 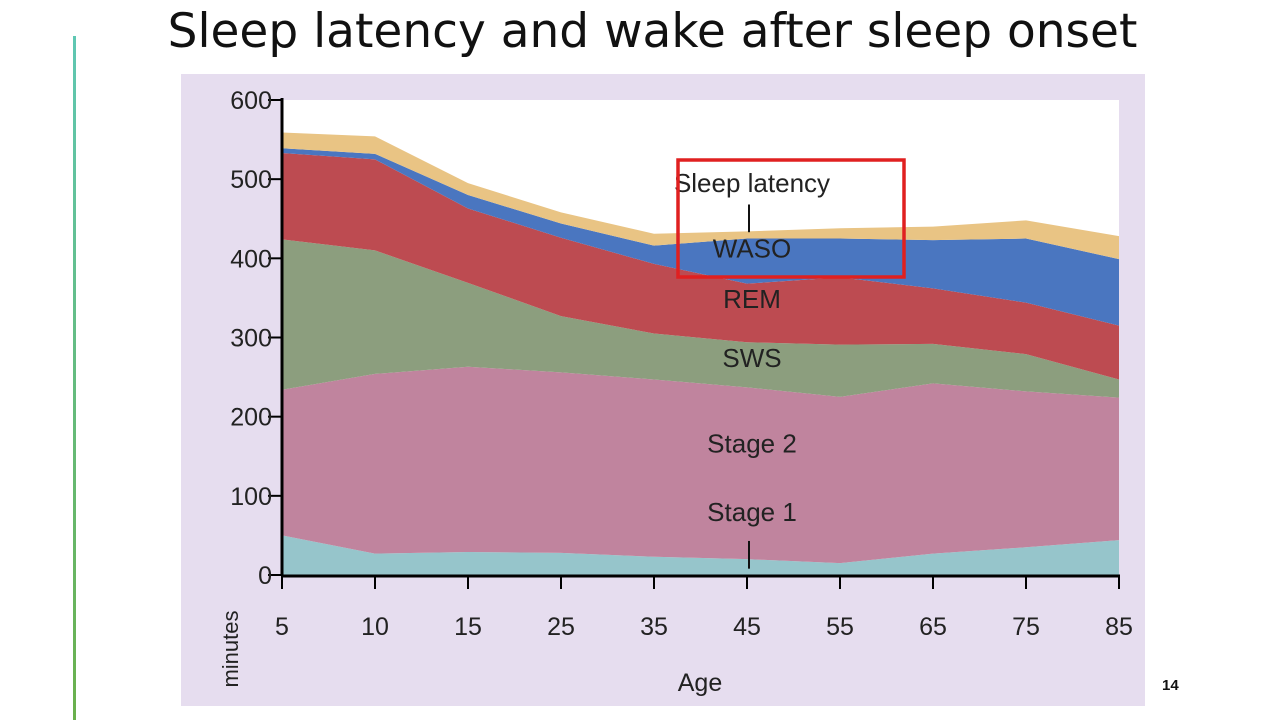 What do you see at coordinates (251, 180) in the screenshot?
I see `y-tick-label: 500` at bounding box center [251, 180].